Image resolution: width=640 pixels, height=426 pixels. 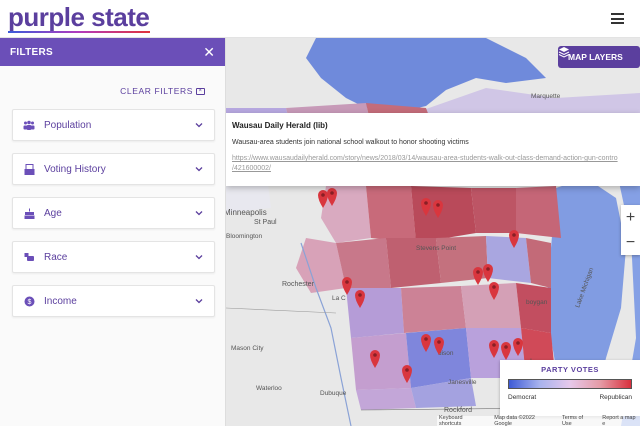 What do you see at coordinates (451, 420) in the screenshot?
I see `keyboard-shortcuts-link: Keyboard shortcuts` at bounding box center [451, 420].